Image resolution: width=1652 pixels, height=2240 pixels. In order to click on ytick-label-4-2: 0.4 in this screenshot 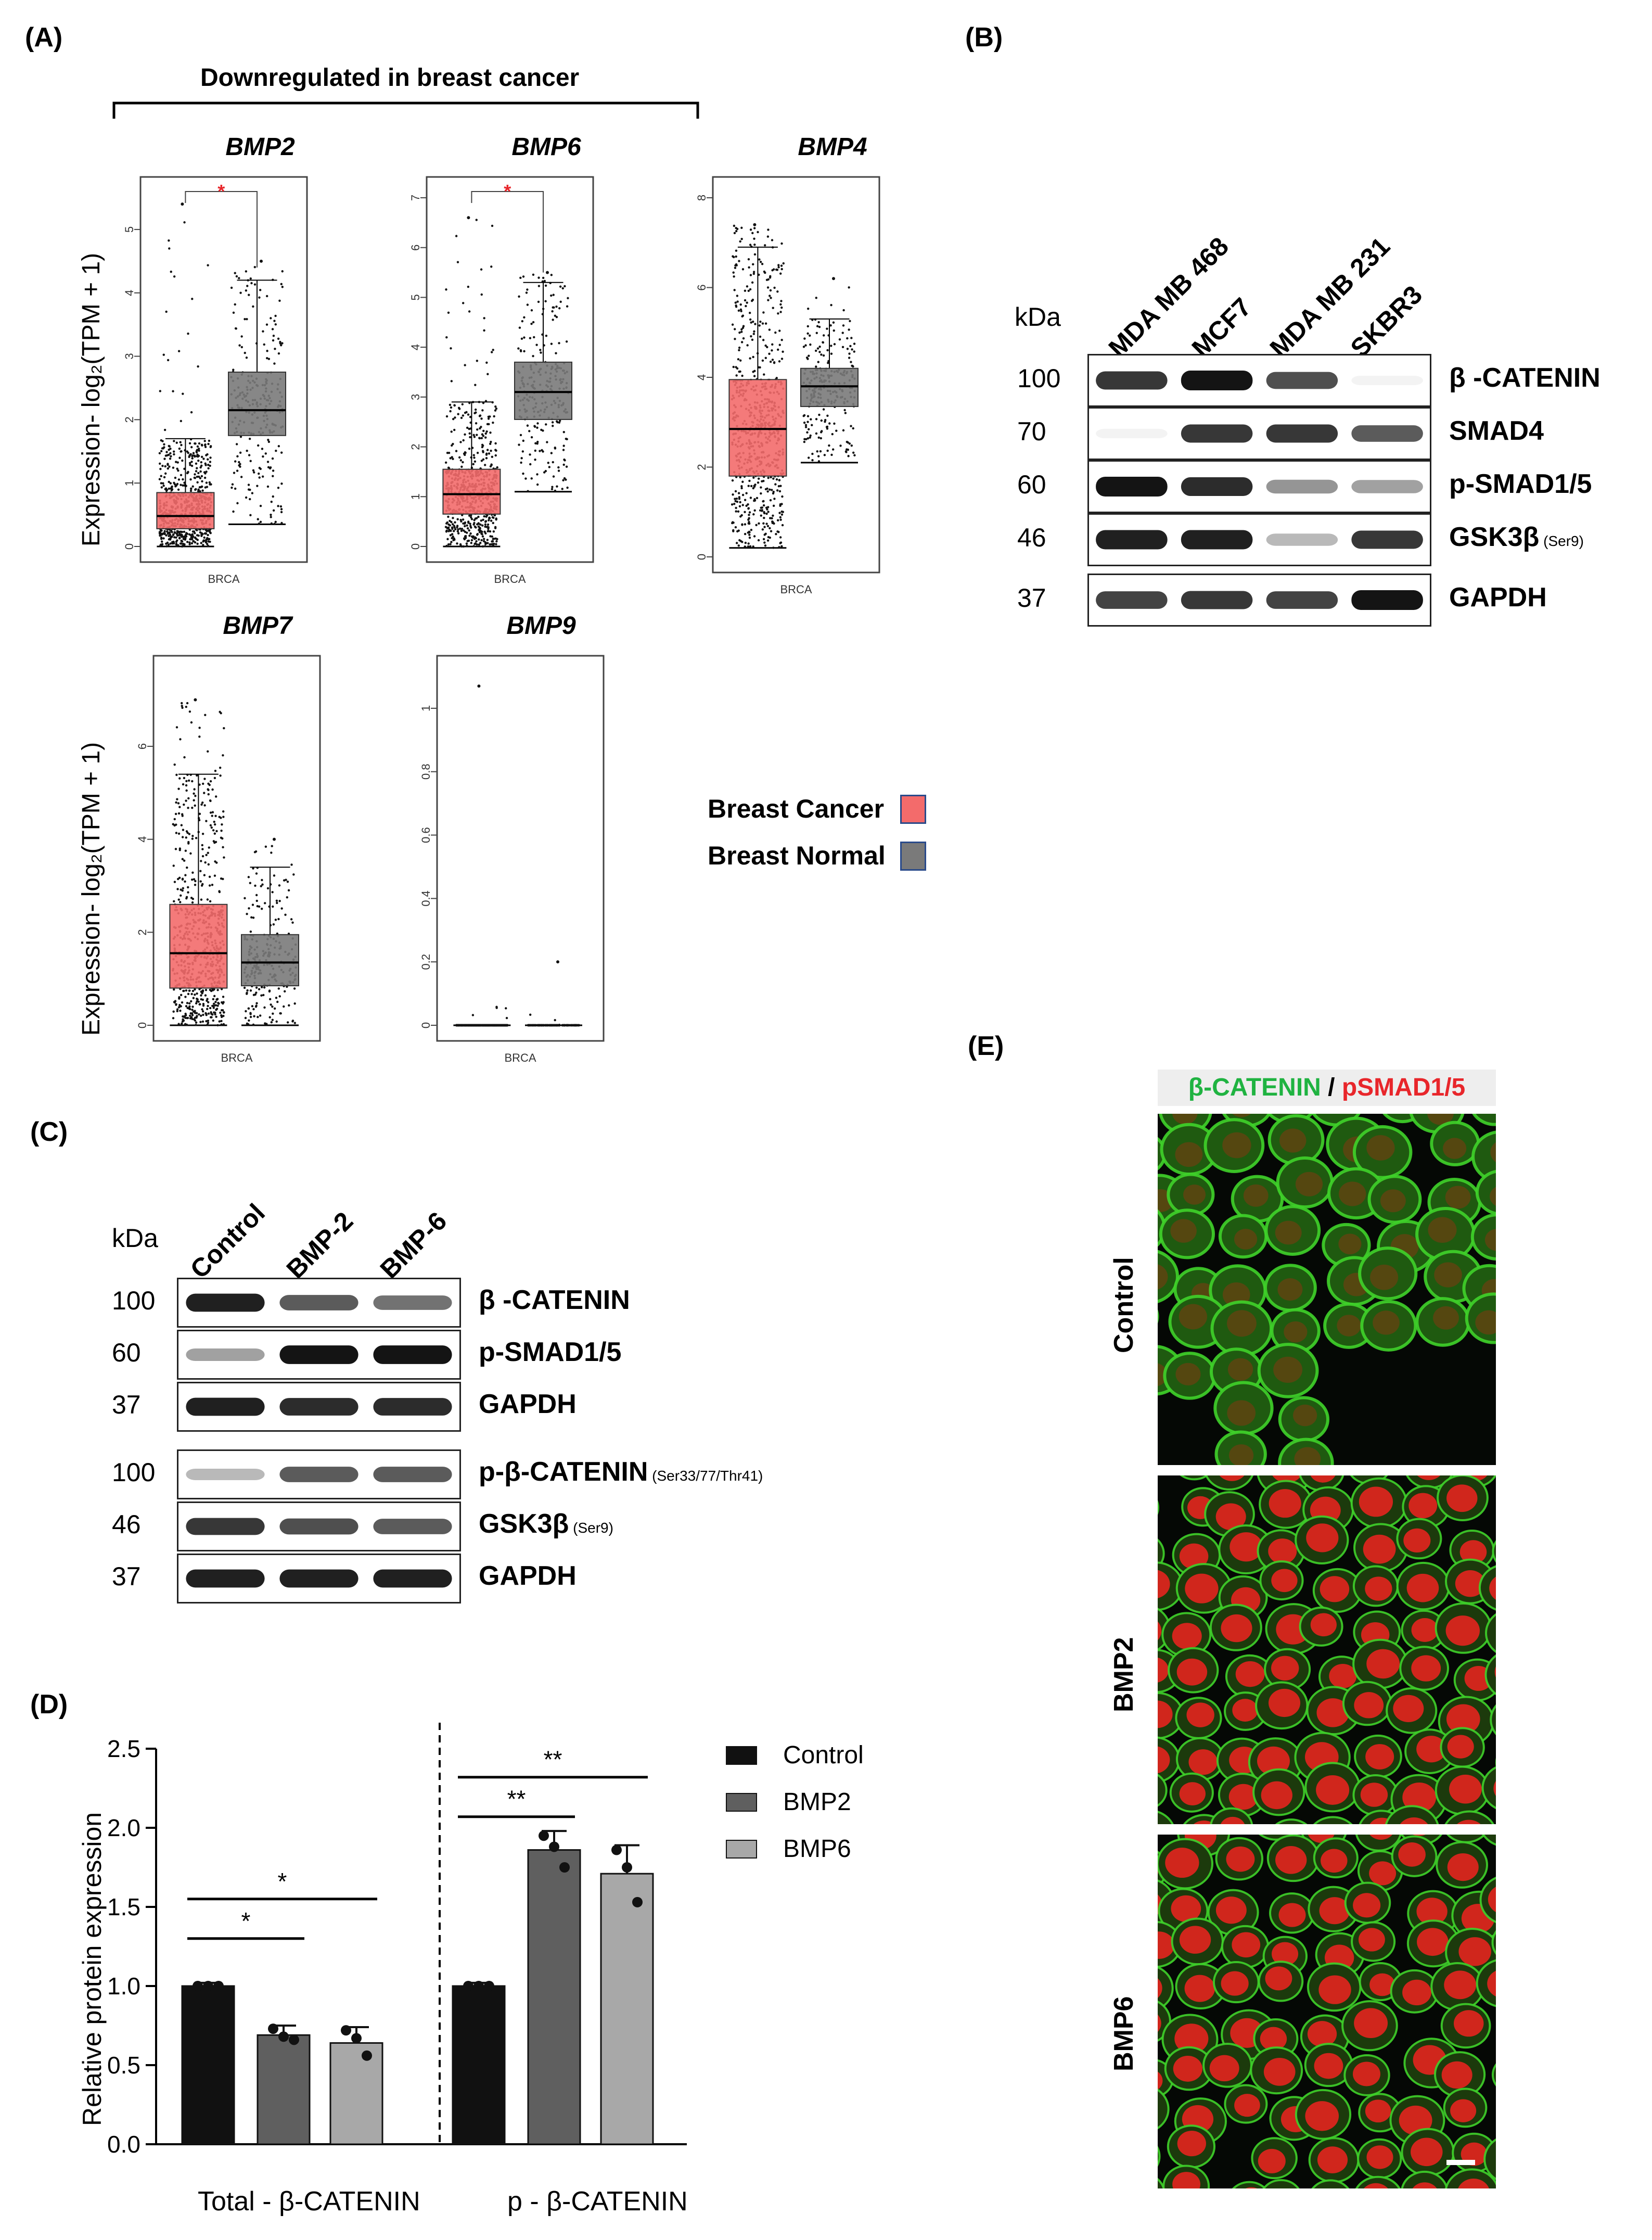, I will do `click(425, 898)`.